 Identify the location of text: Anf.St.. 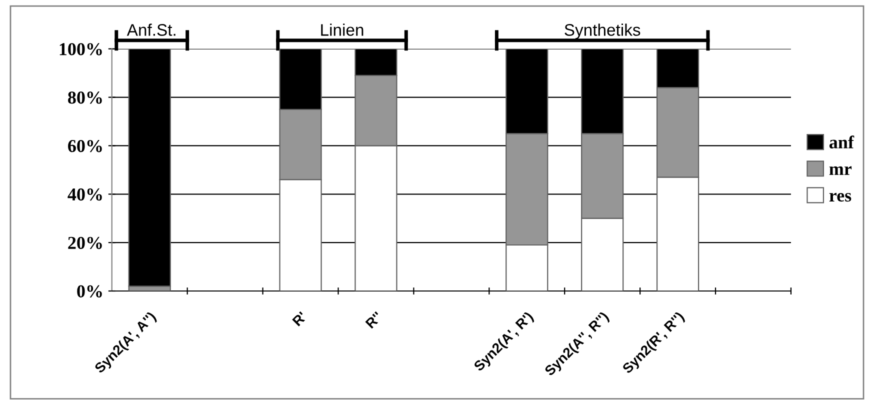
(151, 30).